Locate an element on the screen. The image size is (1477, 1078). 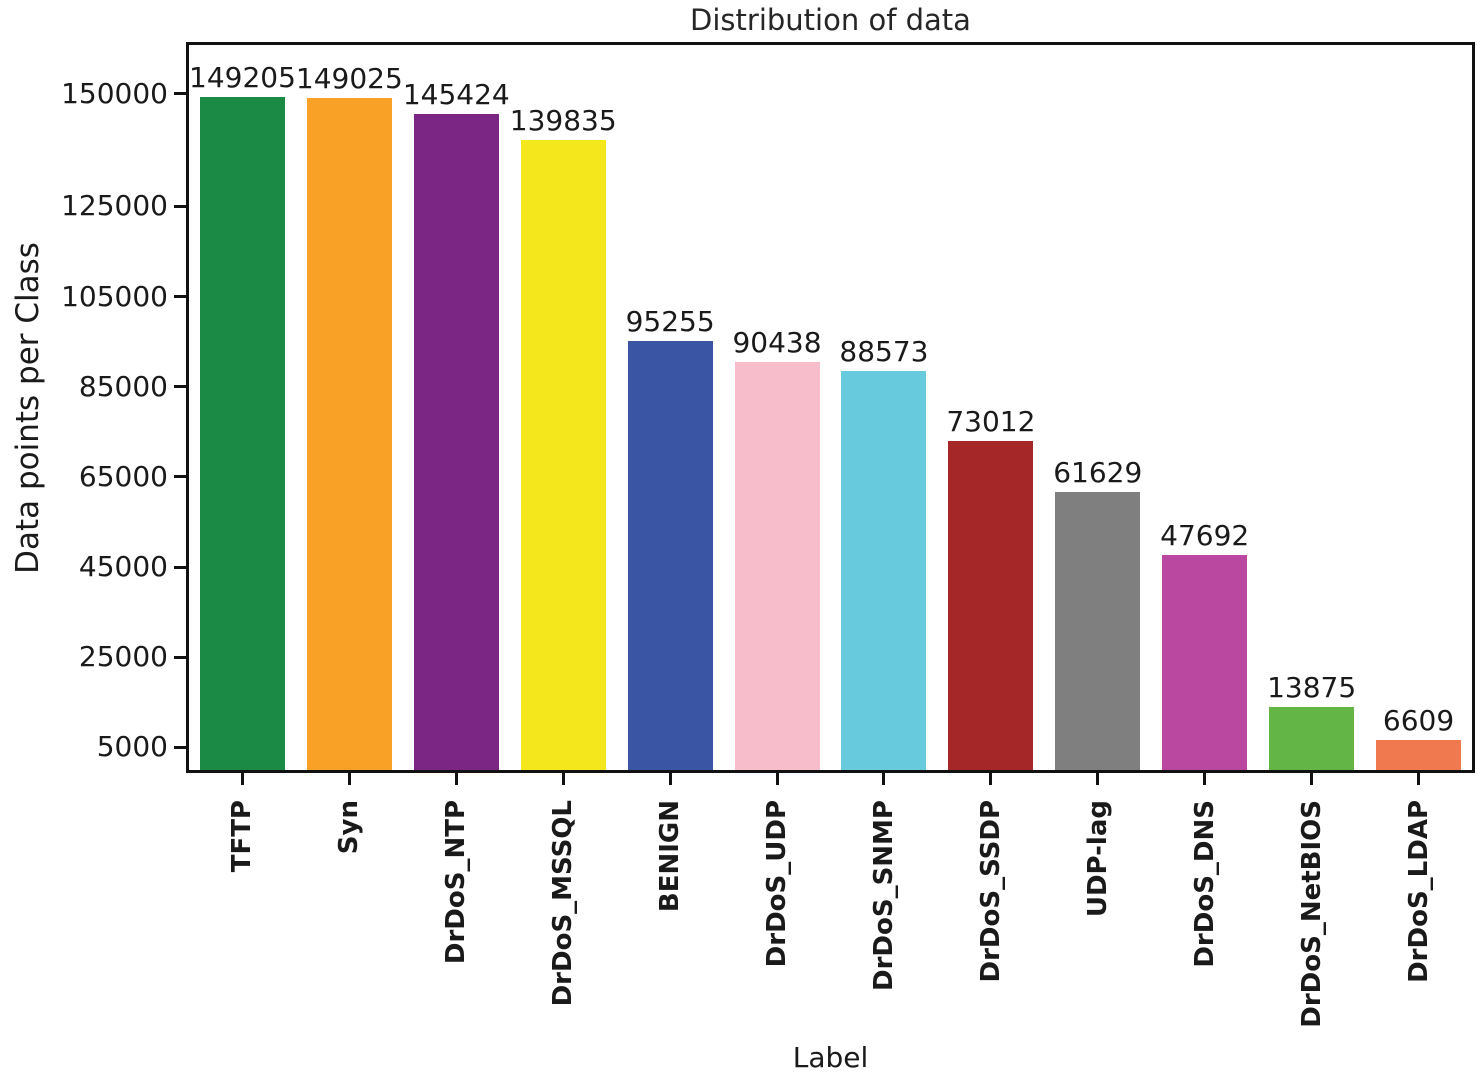
y-tick-label: 85000 is located at coordinates (123, 386).